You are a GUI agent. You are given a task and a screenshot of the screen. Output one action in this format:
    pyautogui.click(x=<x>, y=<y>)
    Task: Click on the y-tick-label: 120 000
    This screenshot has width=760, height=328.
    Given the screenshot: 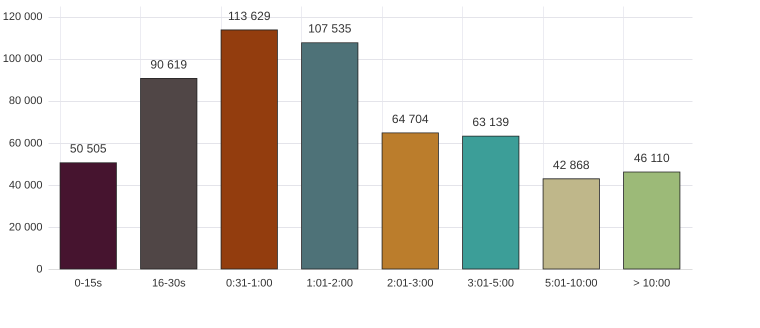 What is the action you would take?
    pyautogui.click(x=22, y=17)
    